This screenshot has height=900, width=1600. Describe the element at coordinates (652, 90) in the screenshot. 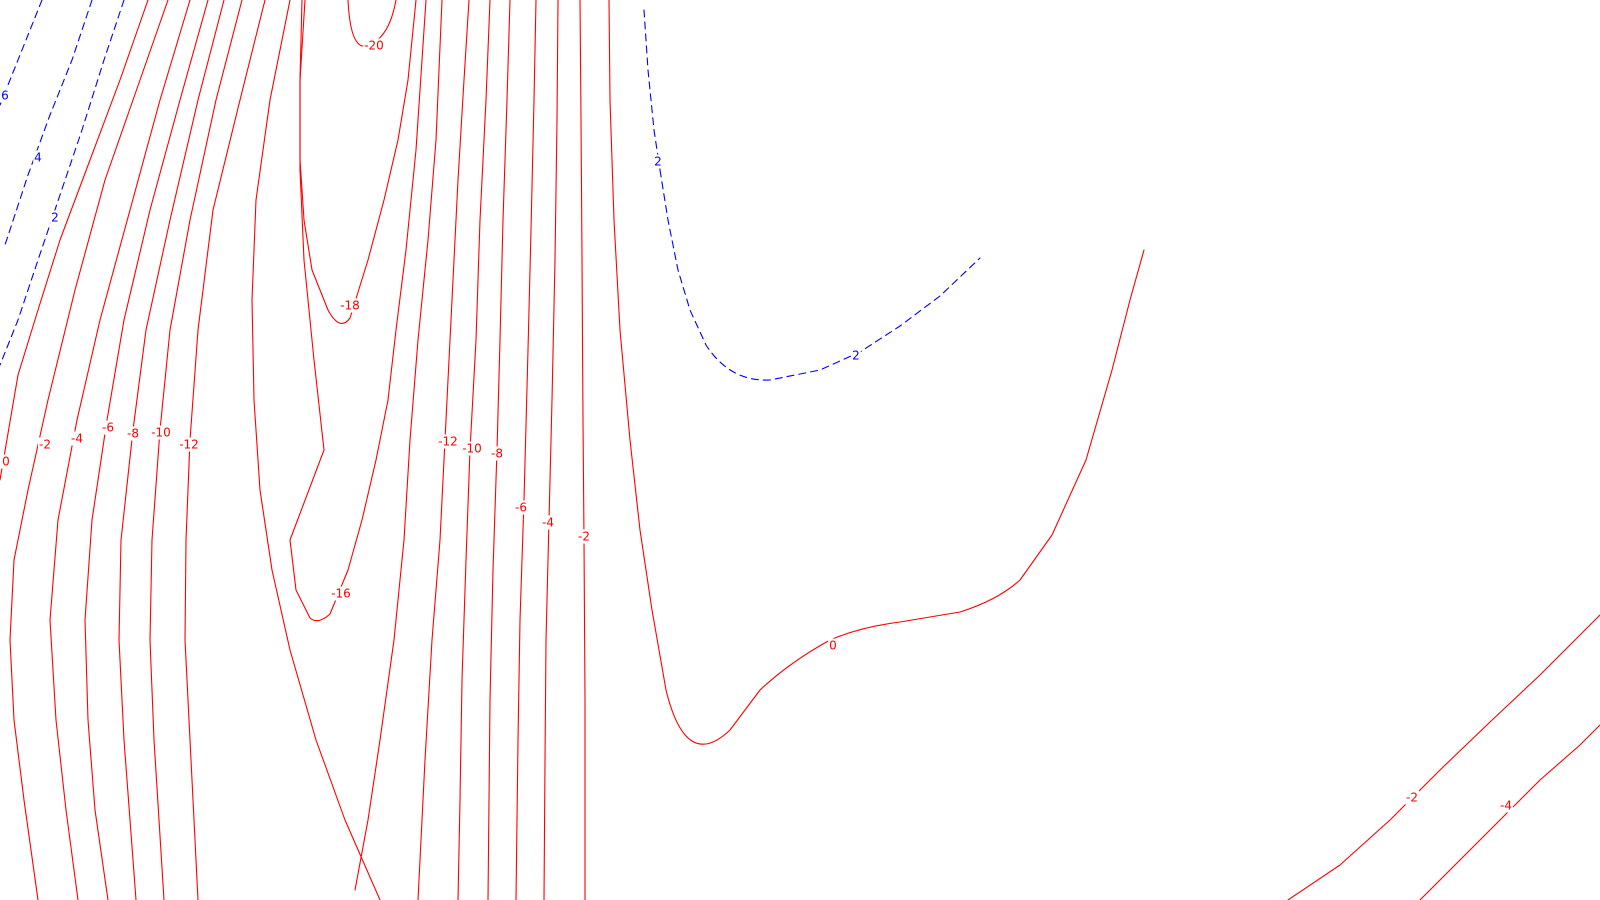

I see `contour-line-pos-2-top` at that location.